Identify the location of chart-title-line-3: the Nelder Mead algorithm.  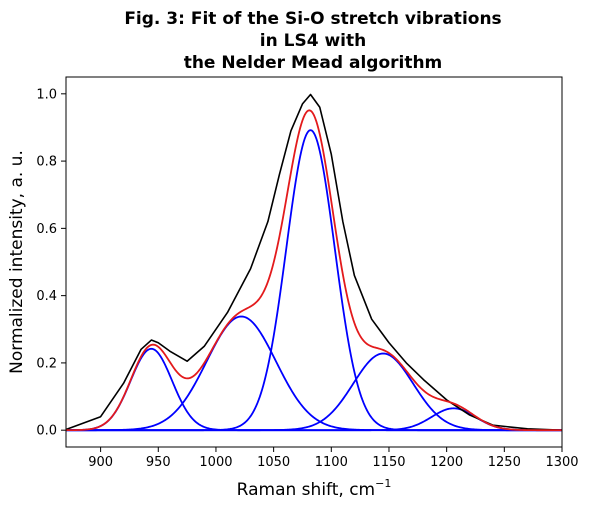
(313, 63).